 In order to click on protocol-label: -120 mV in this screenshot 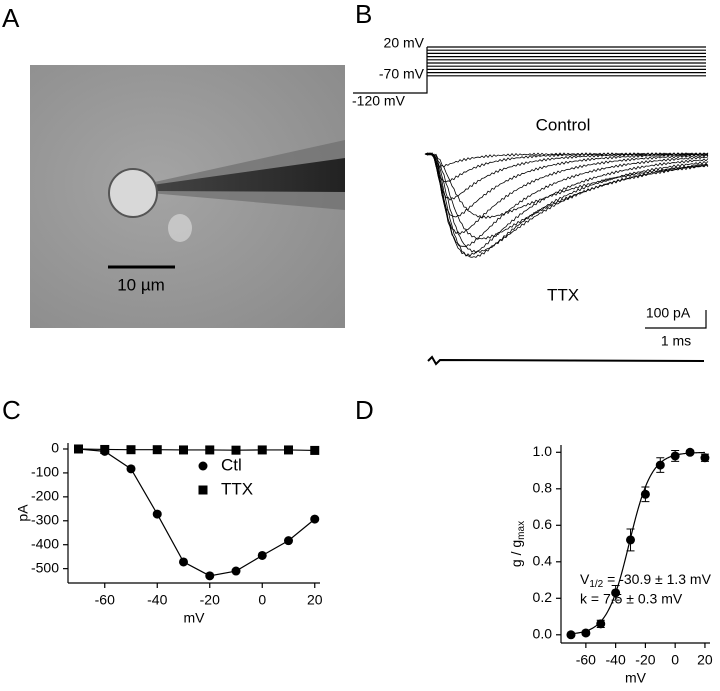, I will do `click(379, 101)`.